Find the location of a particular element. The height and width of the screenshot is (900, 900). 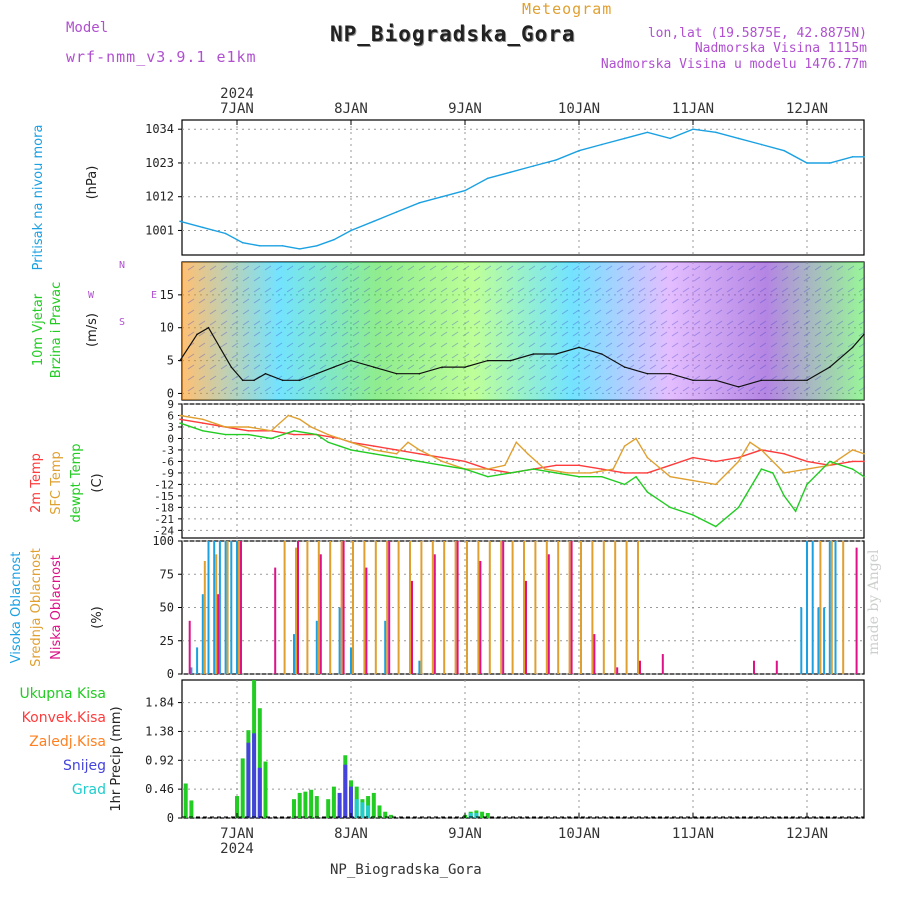

precip-legend-item: Grad is located at coordinates (89, 790).